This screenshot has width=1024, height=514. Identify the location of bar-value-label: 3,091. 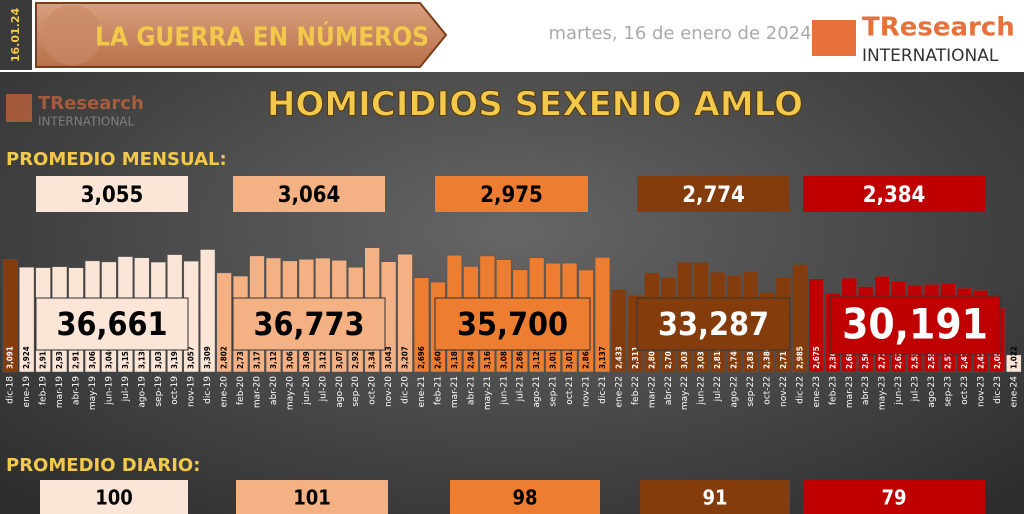
(10, 357).